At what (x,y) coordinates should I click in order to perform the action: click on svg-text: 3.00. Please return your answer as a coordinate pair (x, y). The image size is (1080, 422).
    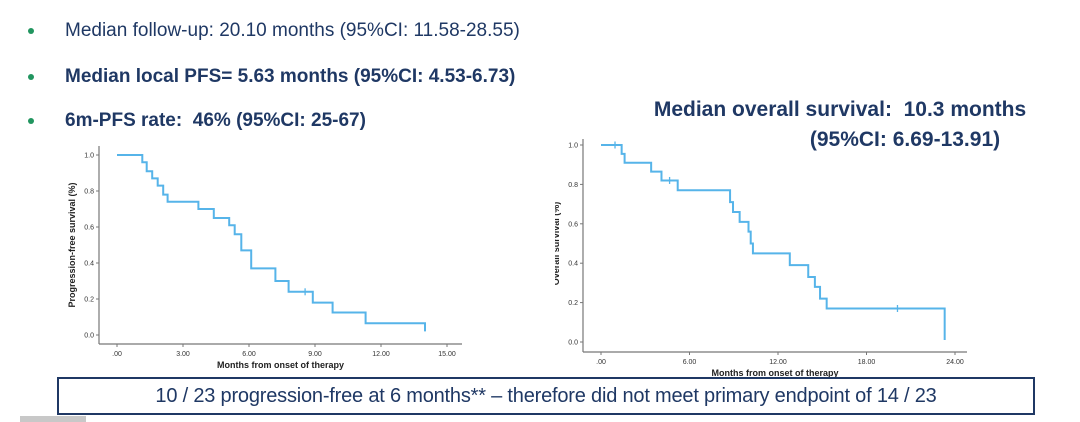
    Looking at the image, I should click on (183, 354).